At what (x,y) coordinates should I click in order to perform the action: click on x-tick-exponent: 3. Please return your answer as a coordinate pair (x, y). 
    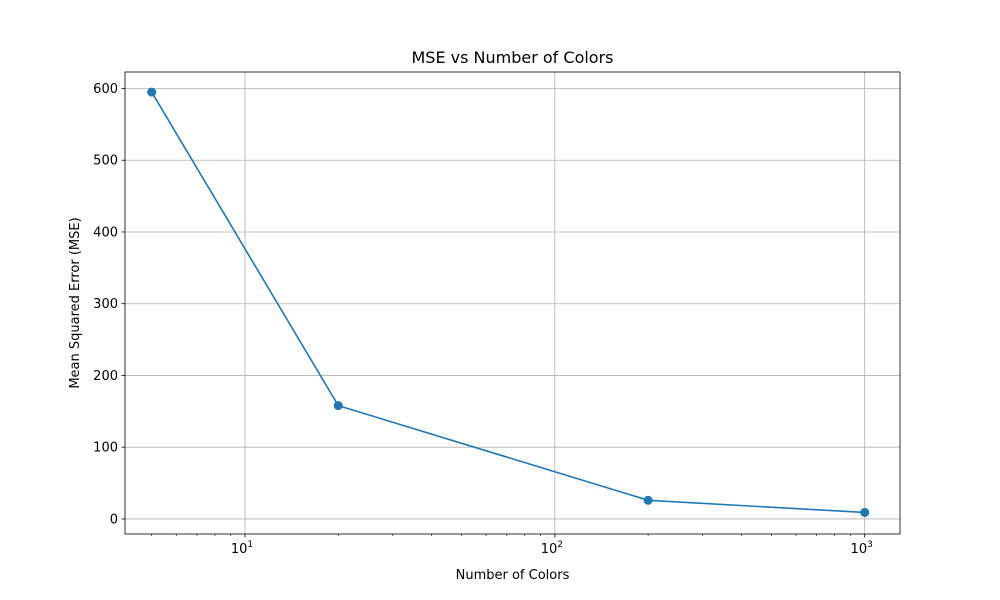
    Looking at the image, I should click on (870, 545).